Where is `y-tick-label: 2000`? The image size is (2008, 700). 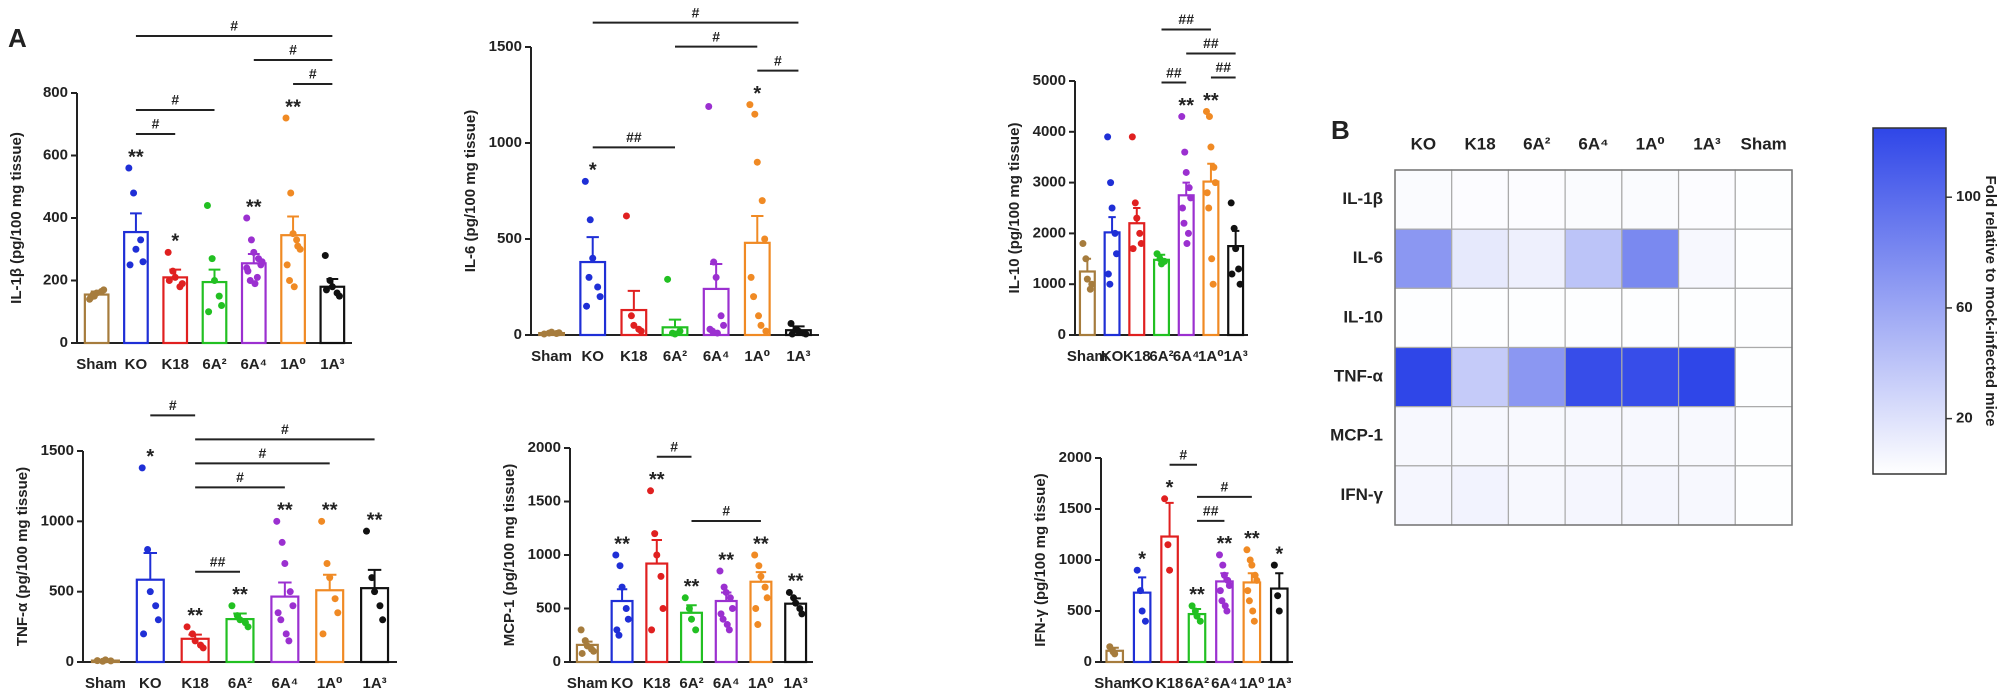
y-tick-label: 2000 is located at coordinates (1049, 232).